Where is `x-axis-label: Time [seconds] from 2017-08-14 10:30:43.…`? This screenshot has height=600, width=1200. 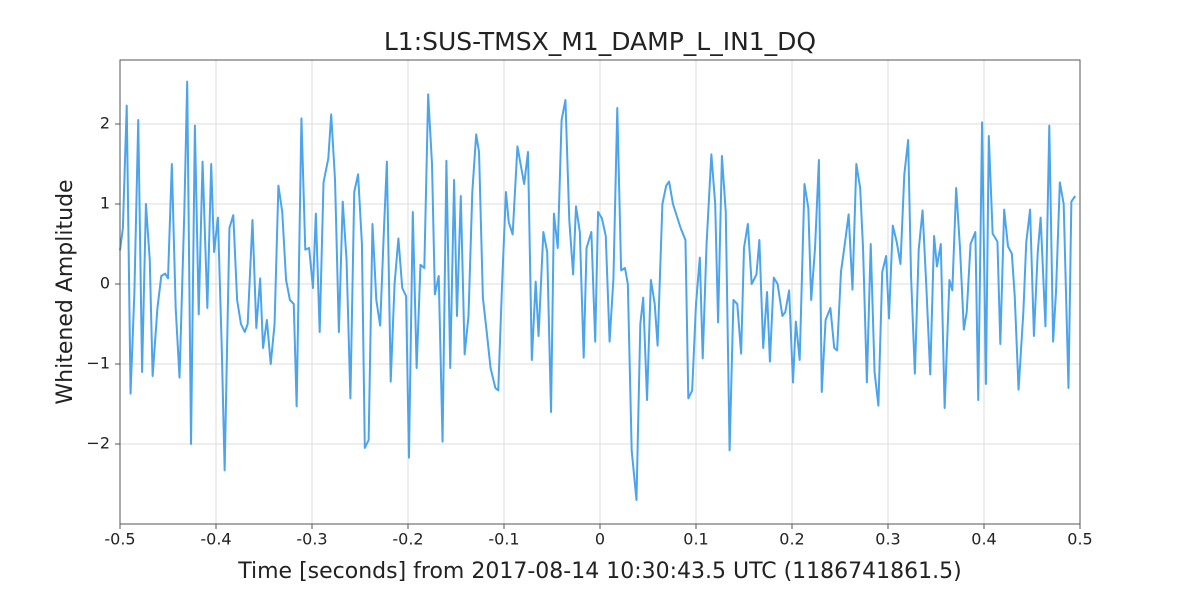 x-axis-label: Time [seconds] from 2017-08-14 10:30:43.… is located at coordinates (599, 571).